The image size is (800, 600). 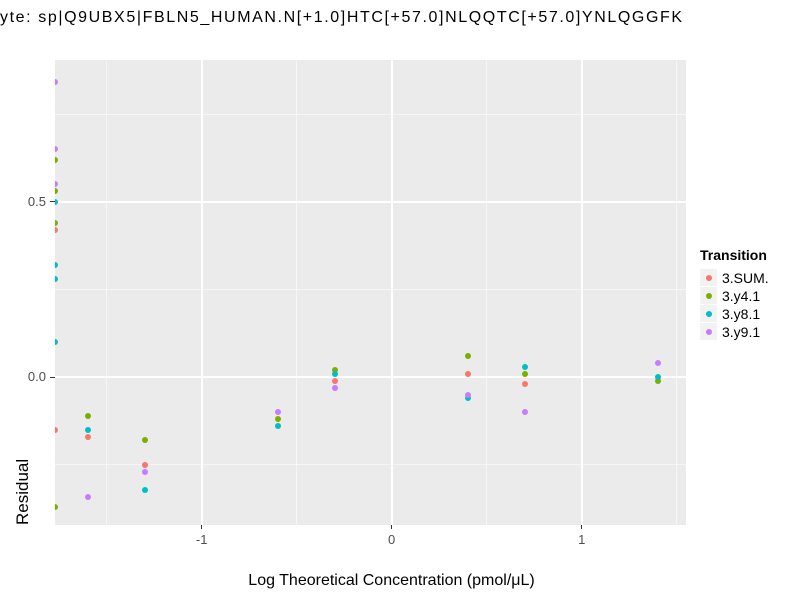 What do you see at coordinates (201, 539) in the screenshot?
I see `x-tick-label: -1` at bounding box center [201, 539].